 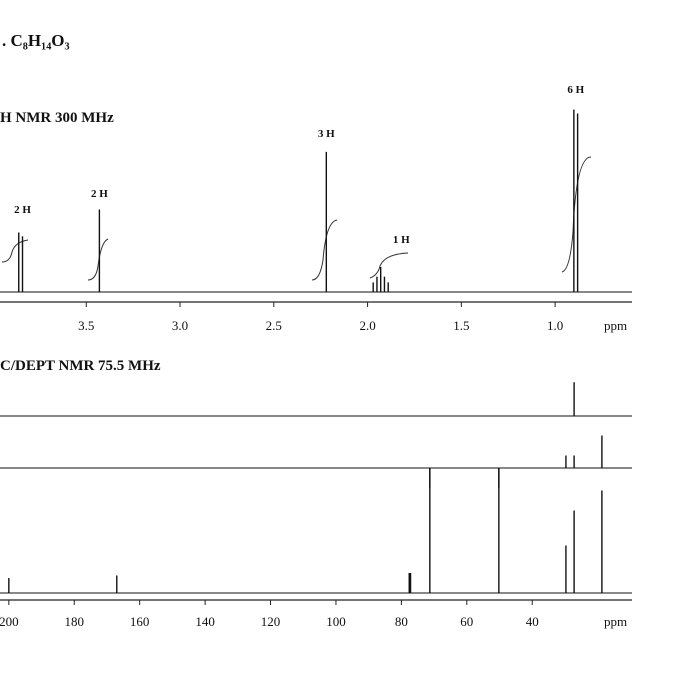 What do you see at coordinates (75, 621) in the screenshot?
I see `x-tick-label: 180` at bounding box center [75, 621].